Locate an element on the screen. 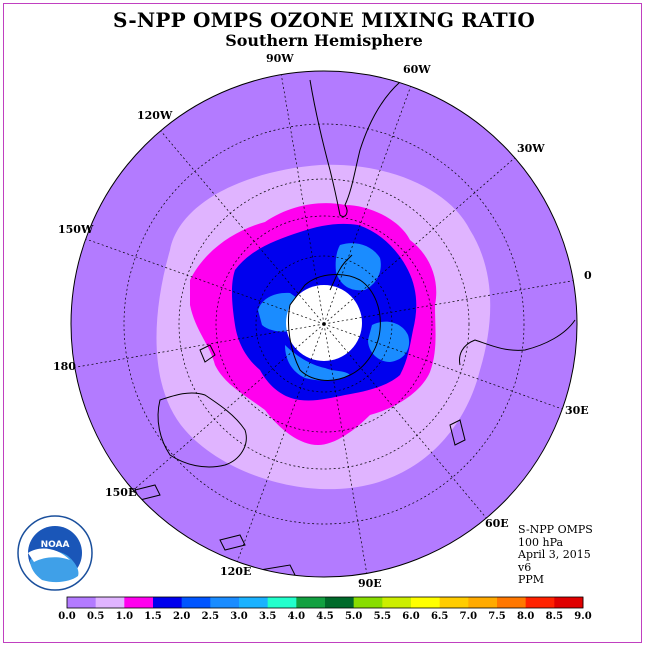  lon-label-60w: 60W is located at coordinates (417, 69).